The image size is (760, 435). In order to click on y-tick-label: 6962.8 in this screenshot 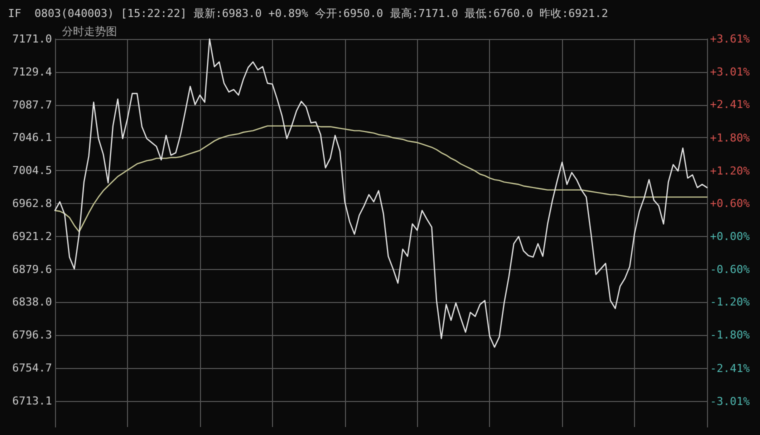, I will do `click(32, 203)`.